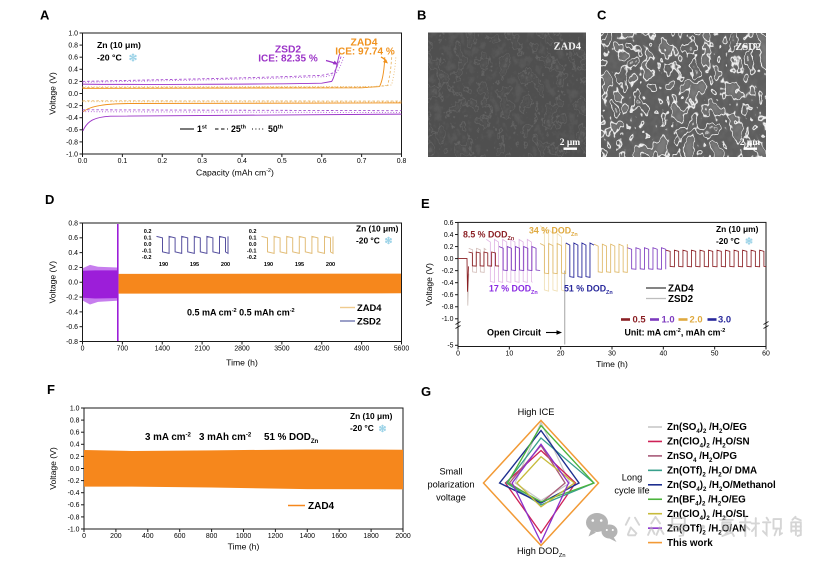 This screenshot has height=565, width=830. What do you see at coordinates (450, 346) in the screenshot?
I see `svg-text: -5` at bounding box center [450, 346].